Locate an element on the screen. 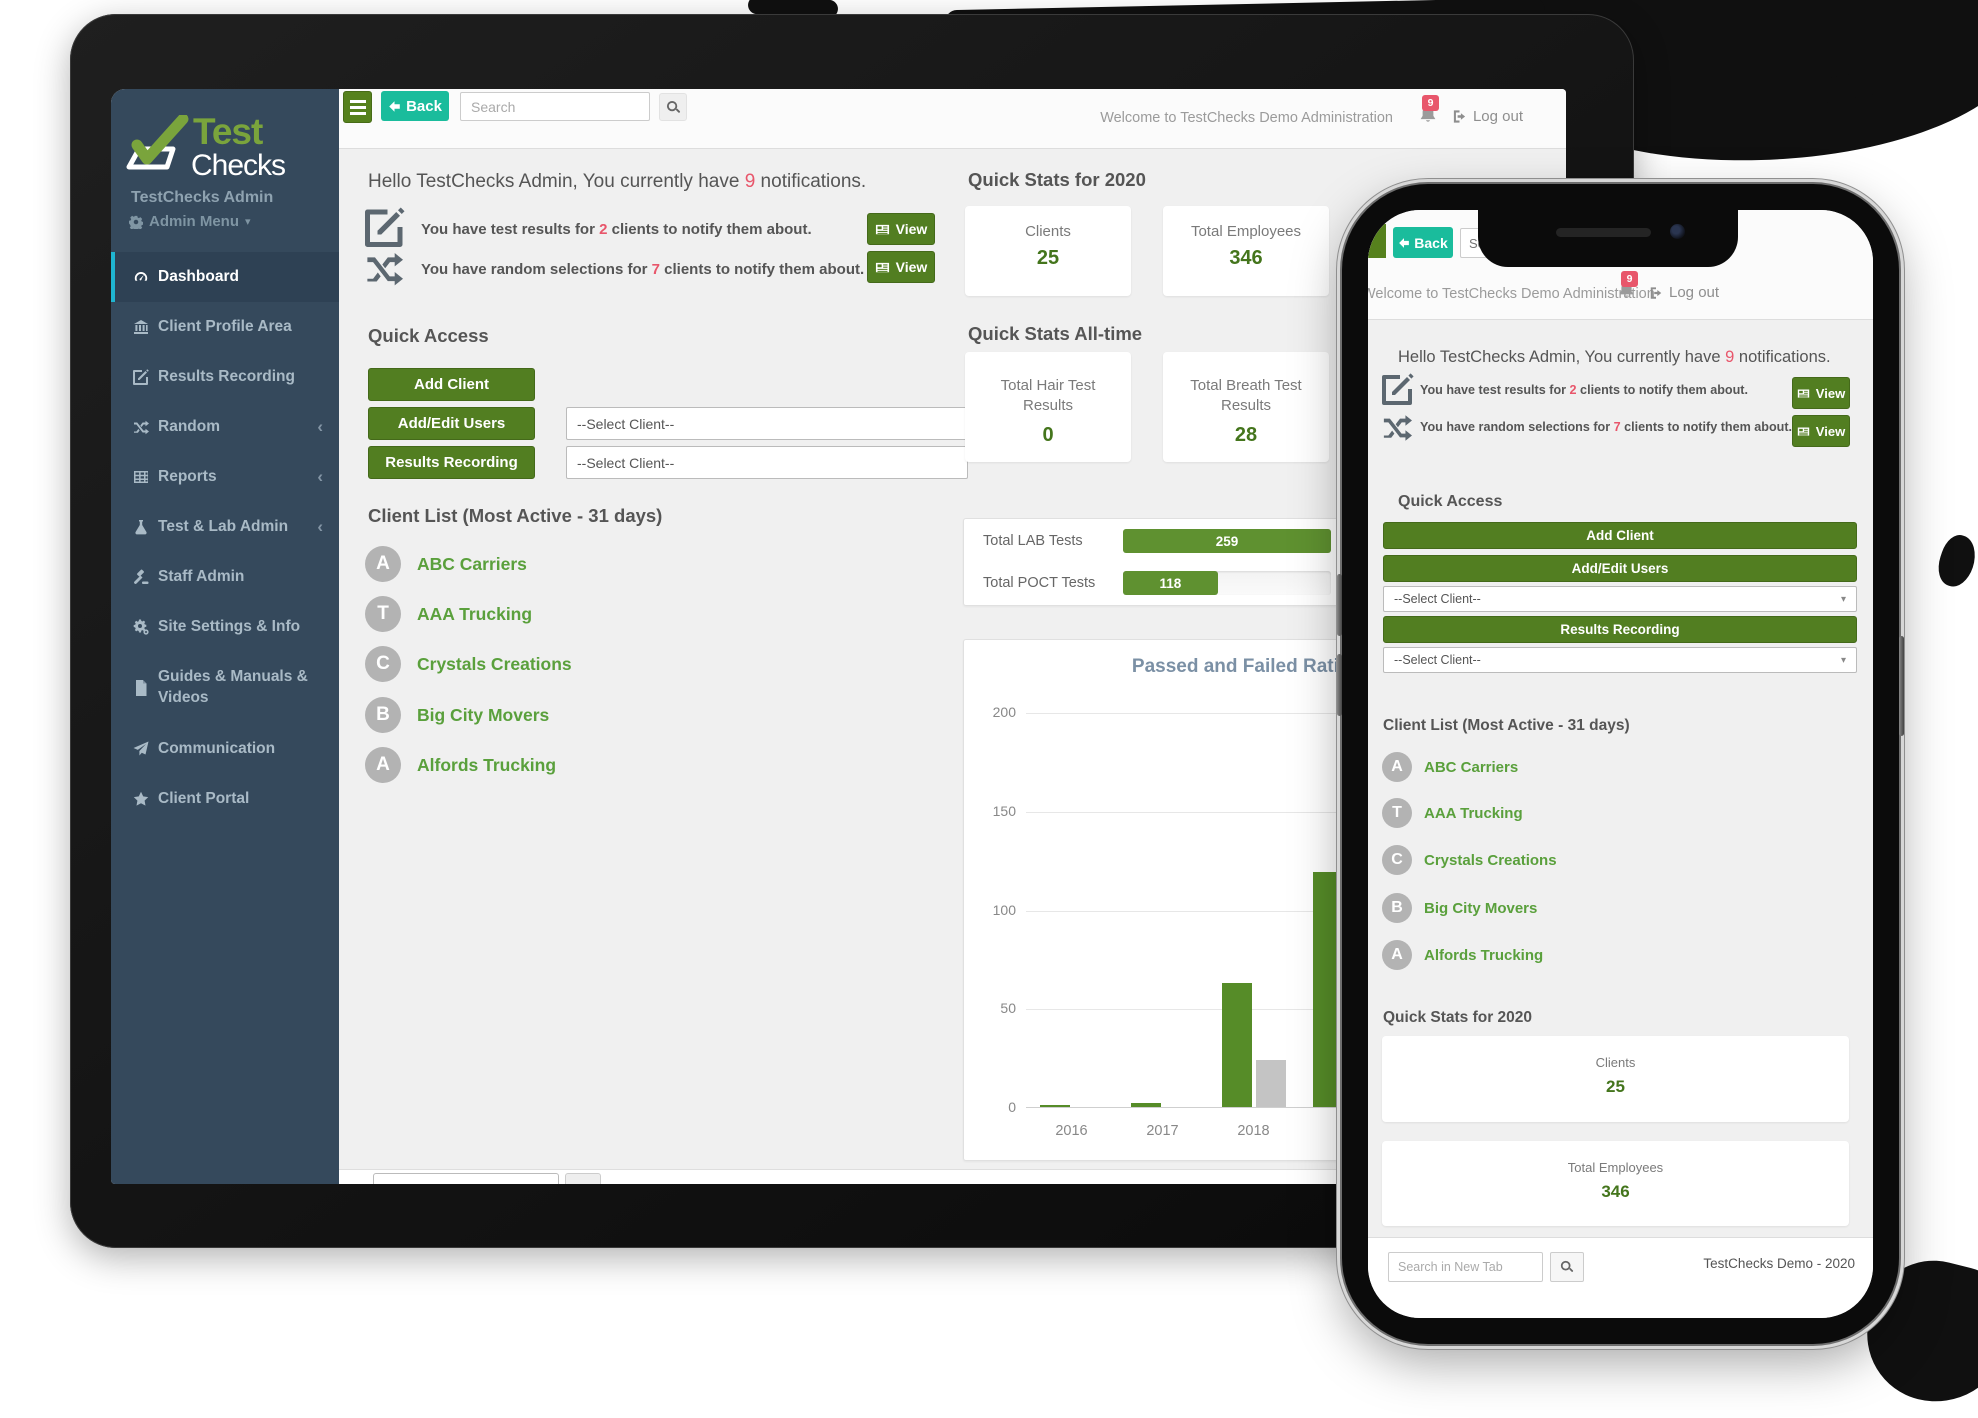  client-avatar: C is located at coordinates (1397, 860).